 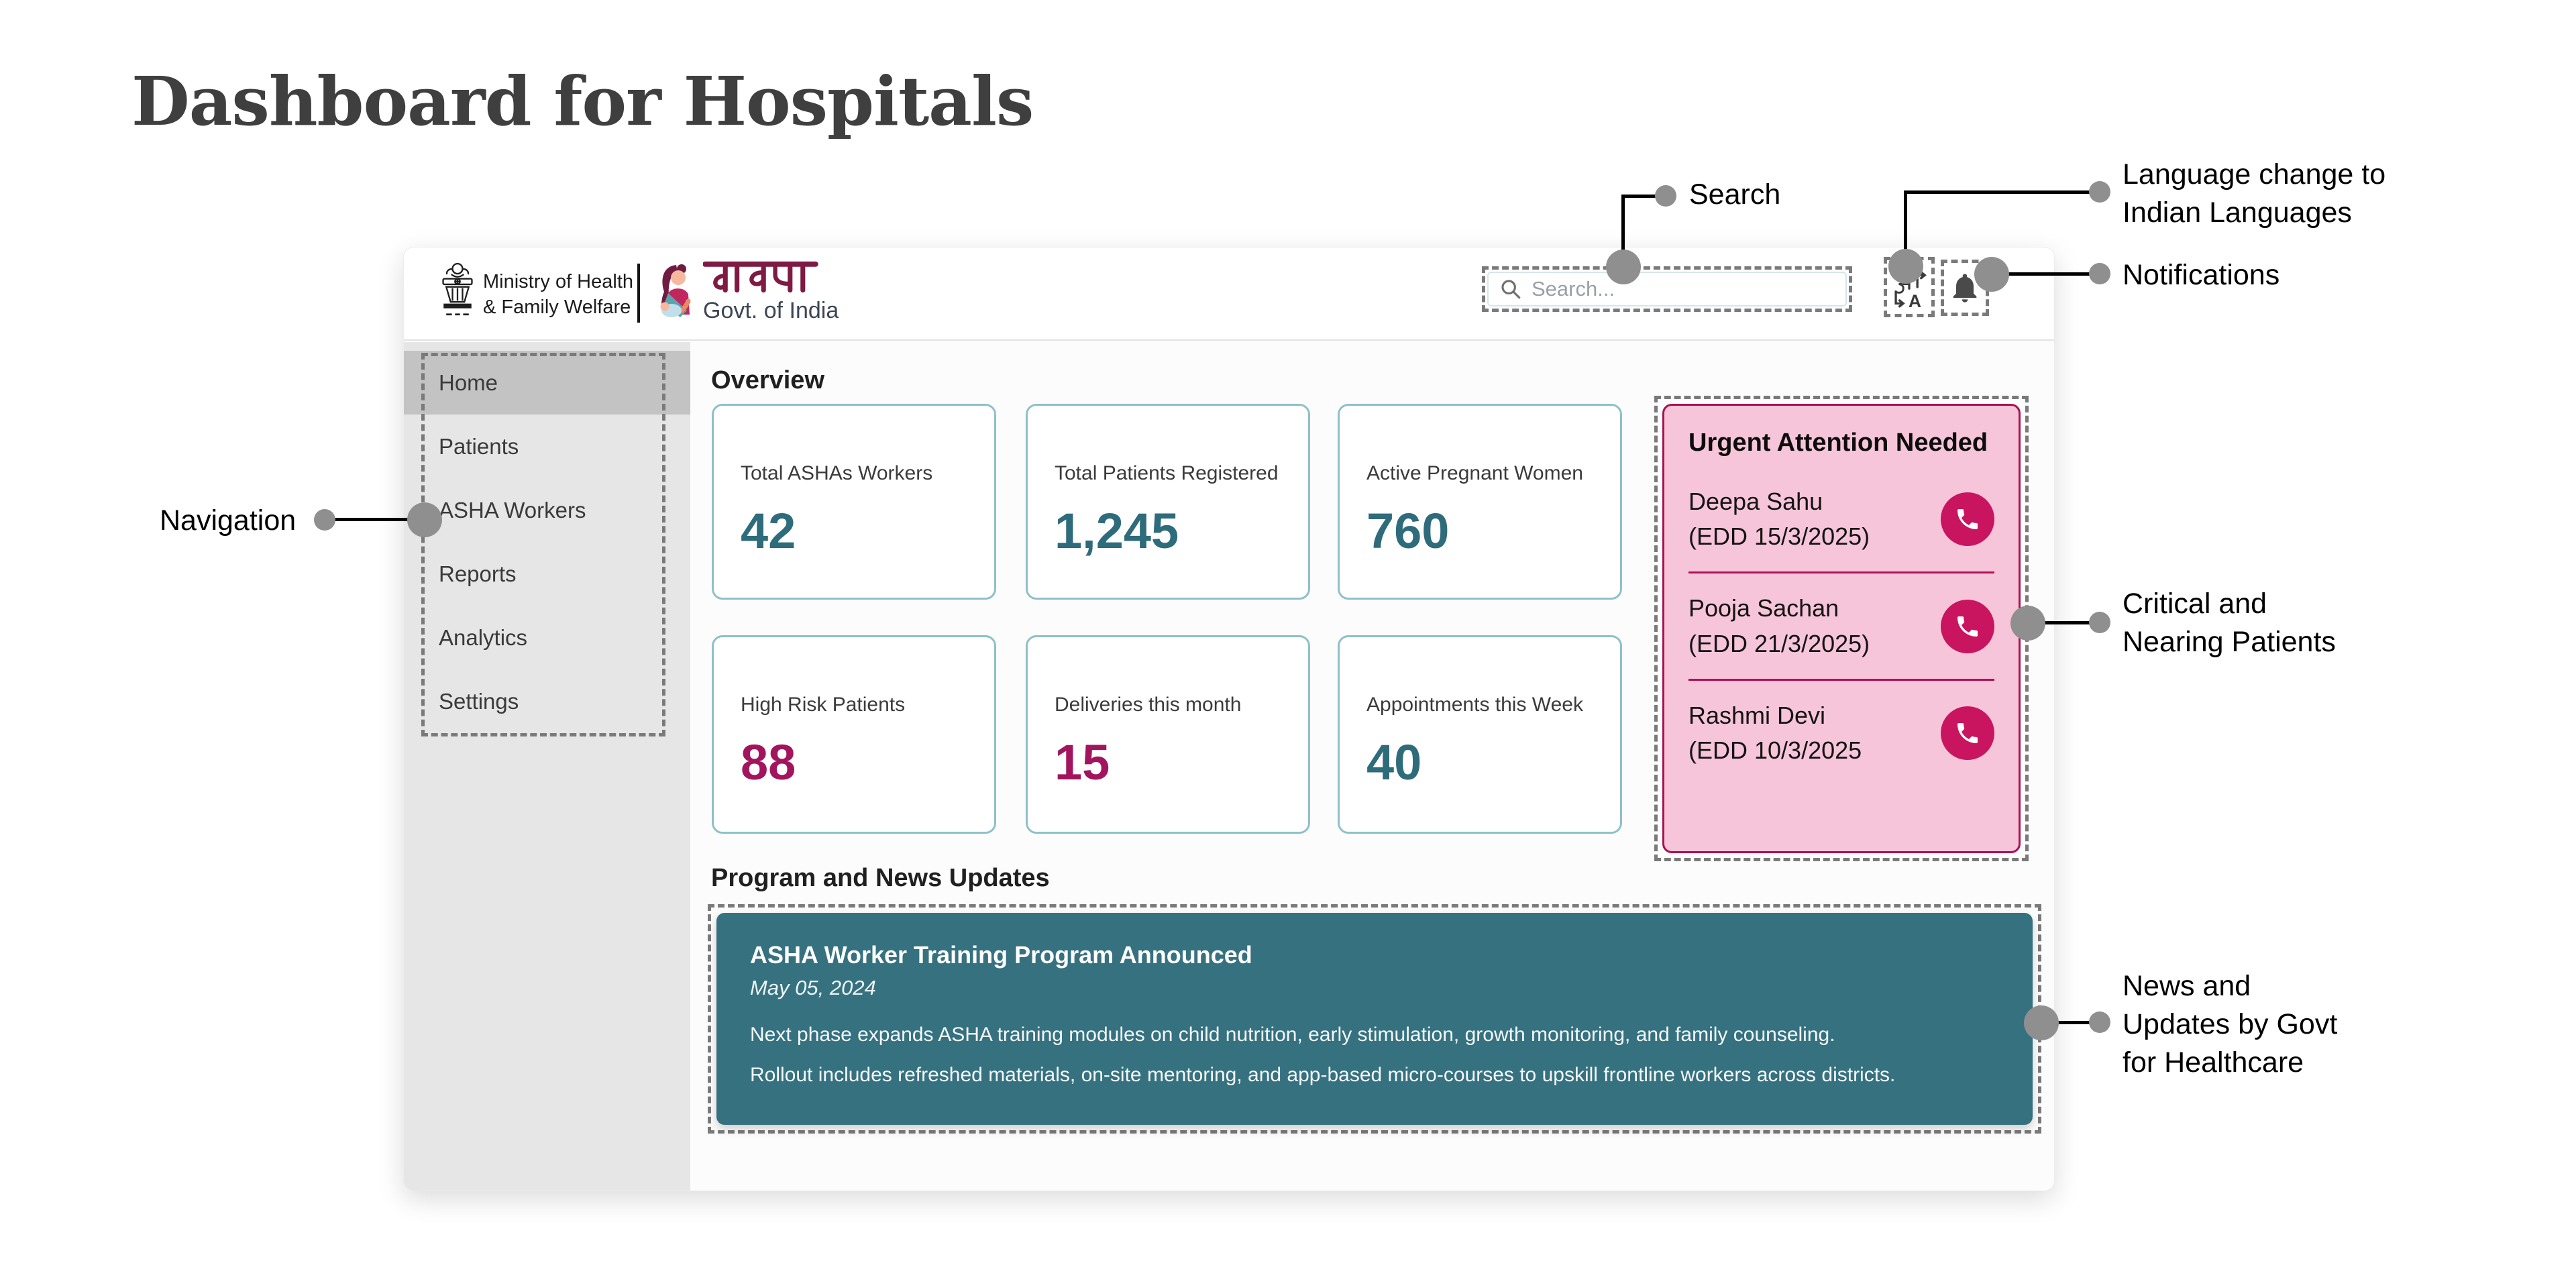 I want to click on notifications-callout-label: Notifications, so click(x=2201, y=275).